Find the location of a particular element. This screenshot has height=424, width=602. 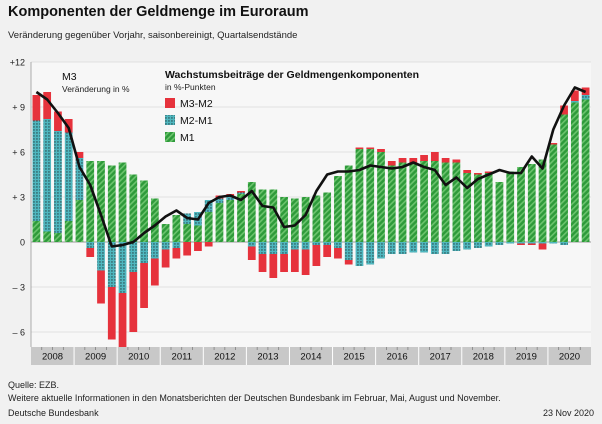

legend-subtitle: in %-Punkten is located at coordinates (190, 87).